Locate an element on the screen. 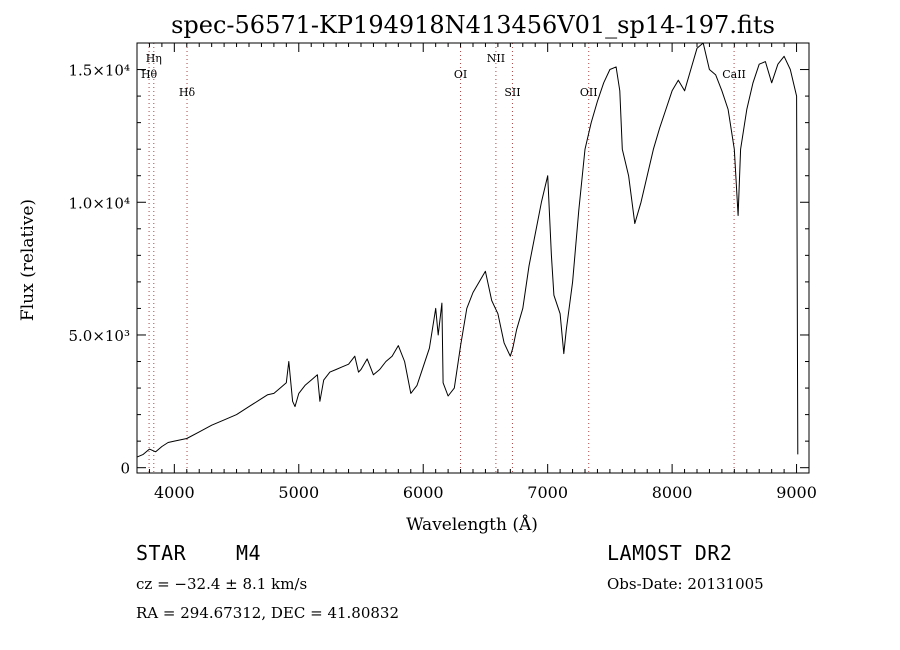 The image size is (900, 650). line-marker-label: SII is located at coordinates (512, 92).